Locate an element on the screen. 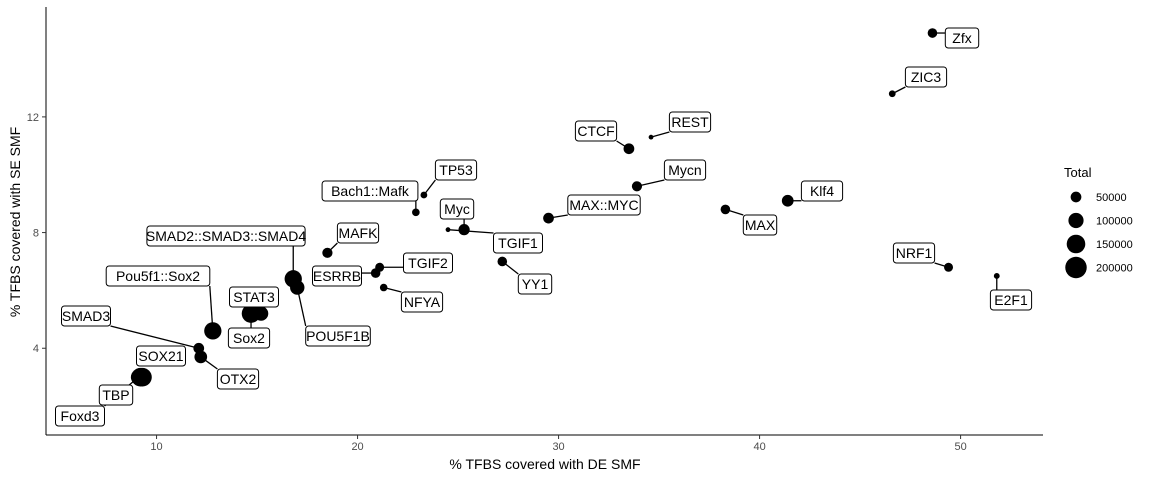 The width and height of the screenshot is (1152, 480). legend-label: 100000 is located at coordinates (1114, 222).